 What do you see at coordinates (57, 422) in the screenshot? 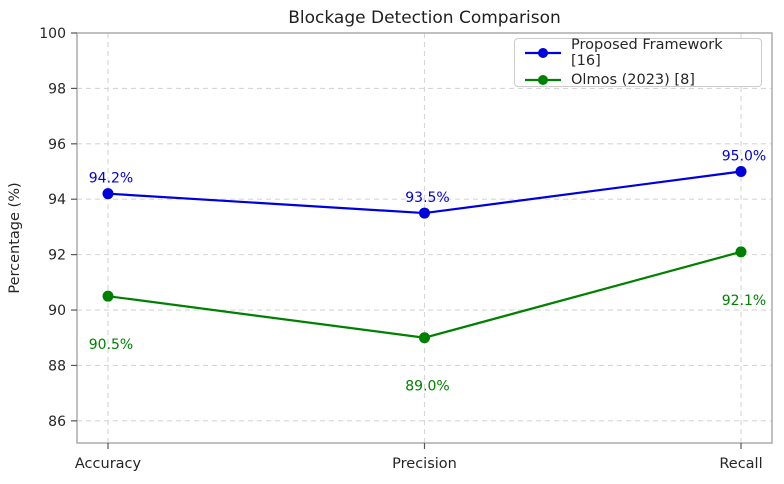
I see `y-tick-label: 86` at bounding box center [57, 422].